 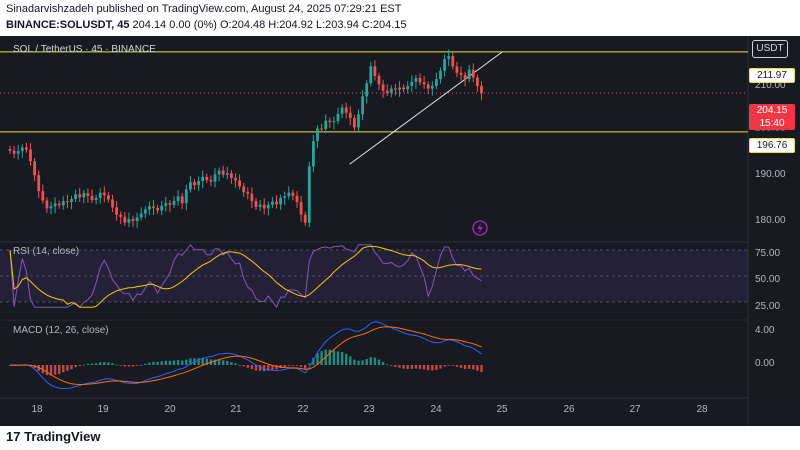 What do you see at coordinates (170, 409) in the screenshot?
I see `x-tick: 20` at bounding box center [170, 409].